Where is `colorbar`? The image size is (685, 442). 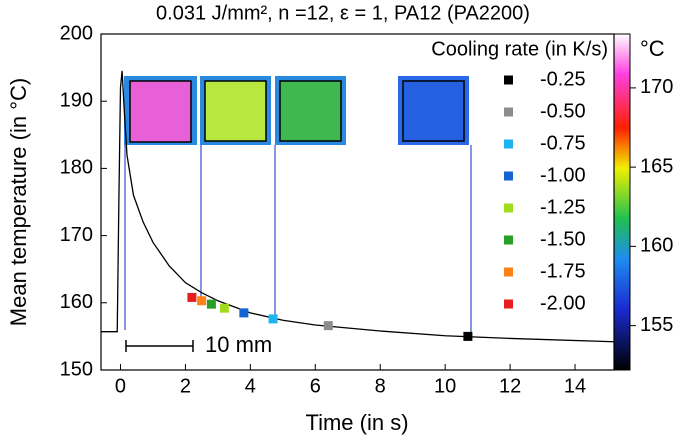
colorbar is located at coordinates (622, 202).